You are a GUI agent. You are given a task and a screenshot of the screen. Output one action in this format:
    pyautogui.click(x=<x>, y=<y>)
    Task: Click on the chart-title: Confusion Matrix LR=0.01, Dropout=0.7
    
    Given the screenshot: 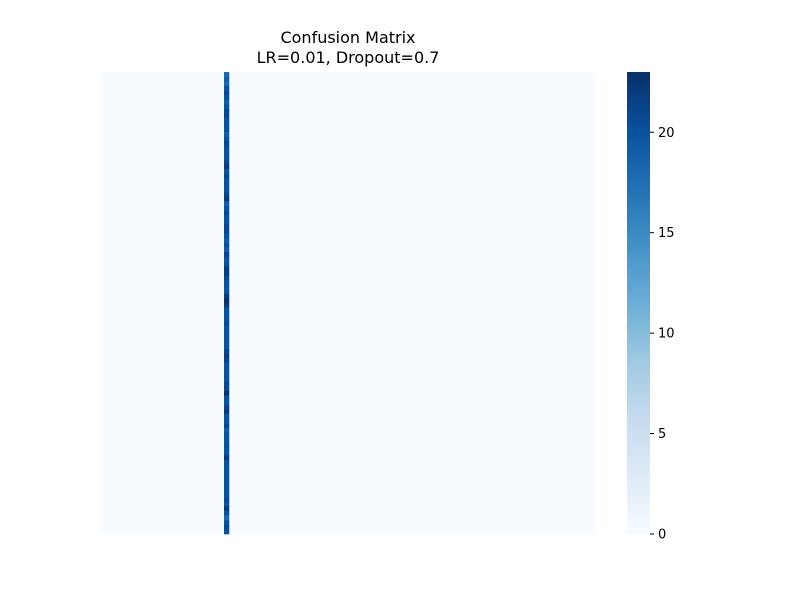 What is the action you would take?
    pyautogui.click(x=348, y=48)
    